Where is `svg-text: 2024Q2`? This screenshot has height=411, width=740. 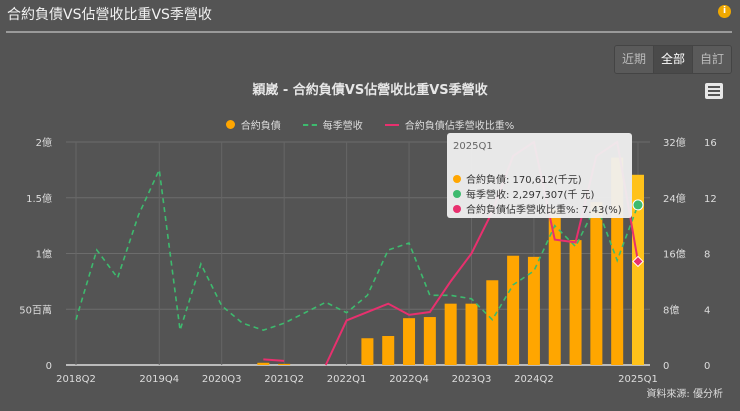 svg-text: 2024Q2 is located at coordinates (534, 379).